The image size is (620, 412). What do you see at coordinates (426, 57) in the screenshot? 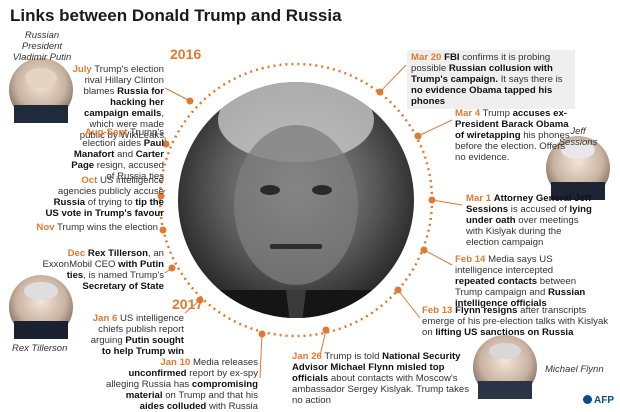
I see `event-date: Mar 20` at bounding box center [426, 57].